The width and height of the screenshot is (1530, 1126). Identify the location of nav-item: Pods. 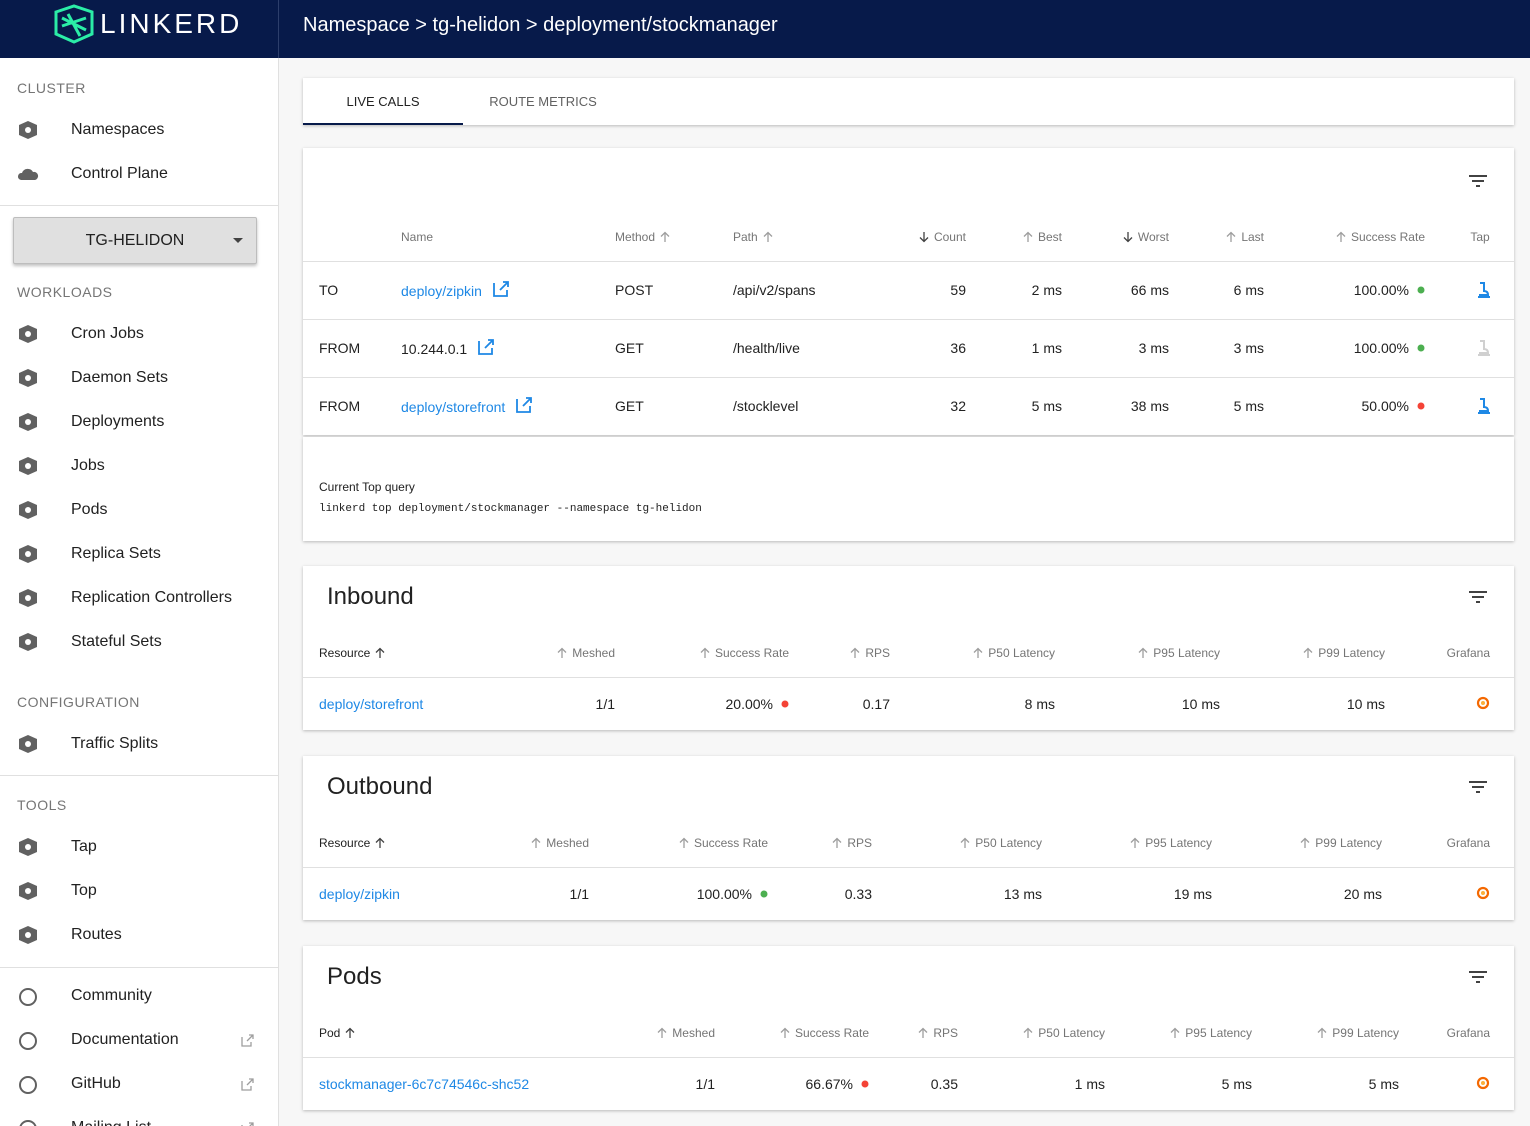
(89, 509).